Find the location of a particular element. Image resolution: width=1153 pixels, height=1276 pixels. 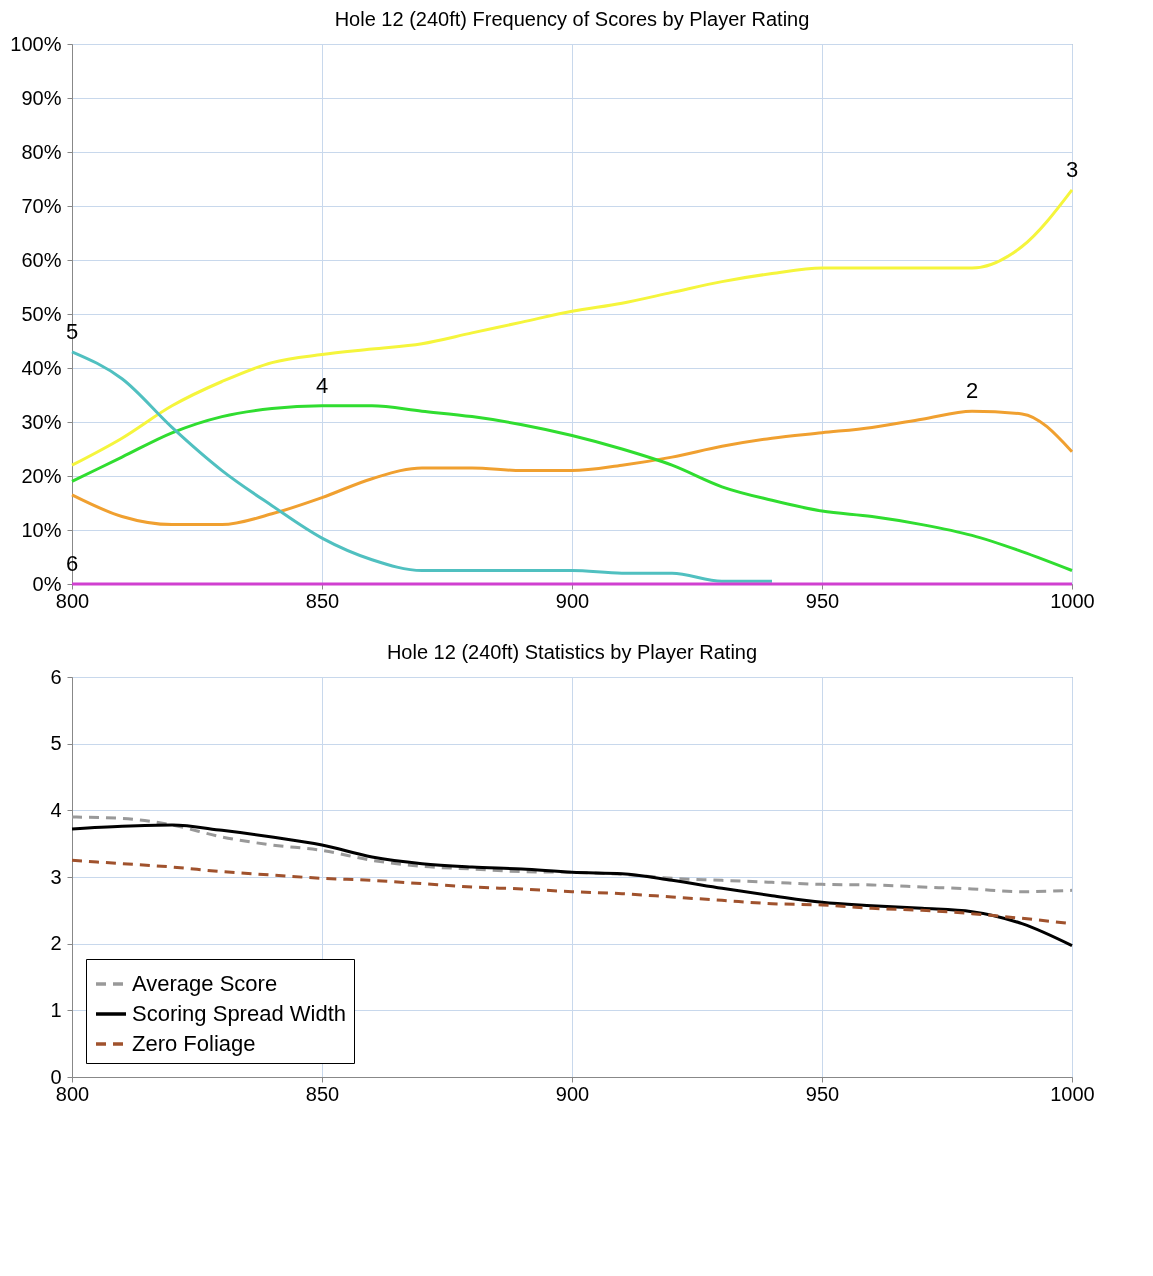

legend-label: Average Score is located at coordinates (205, 983).